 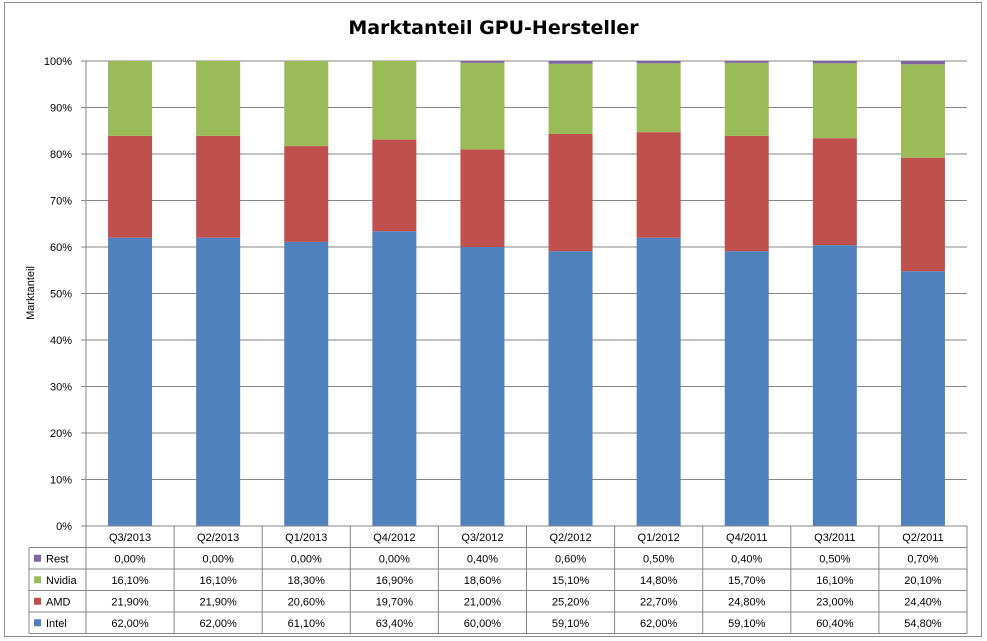 What do you see at coordinates (37, 601) in the screenshot?
I see `legend-key-amd` at bounding box center [37, 601].